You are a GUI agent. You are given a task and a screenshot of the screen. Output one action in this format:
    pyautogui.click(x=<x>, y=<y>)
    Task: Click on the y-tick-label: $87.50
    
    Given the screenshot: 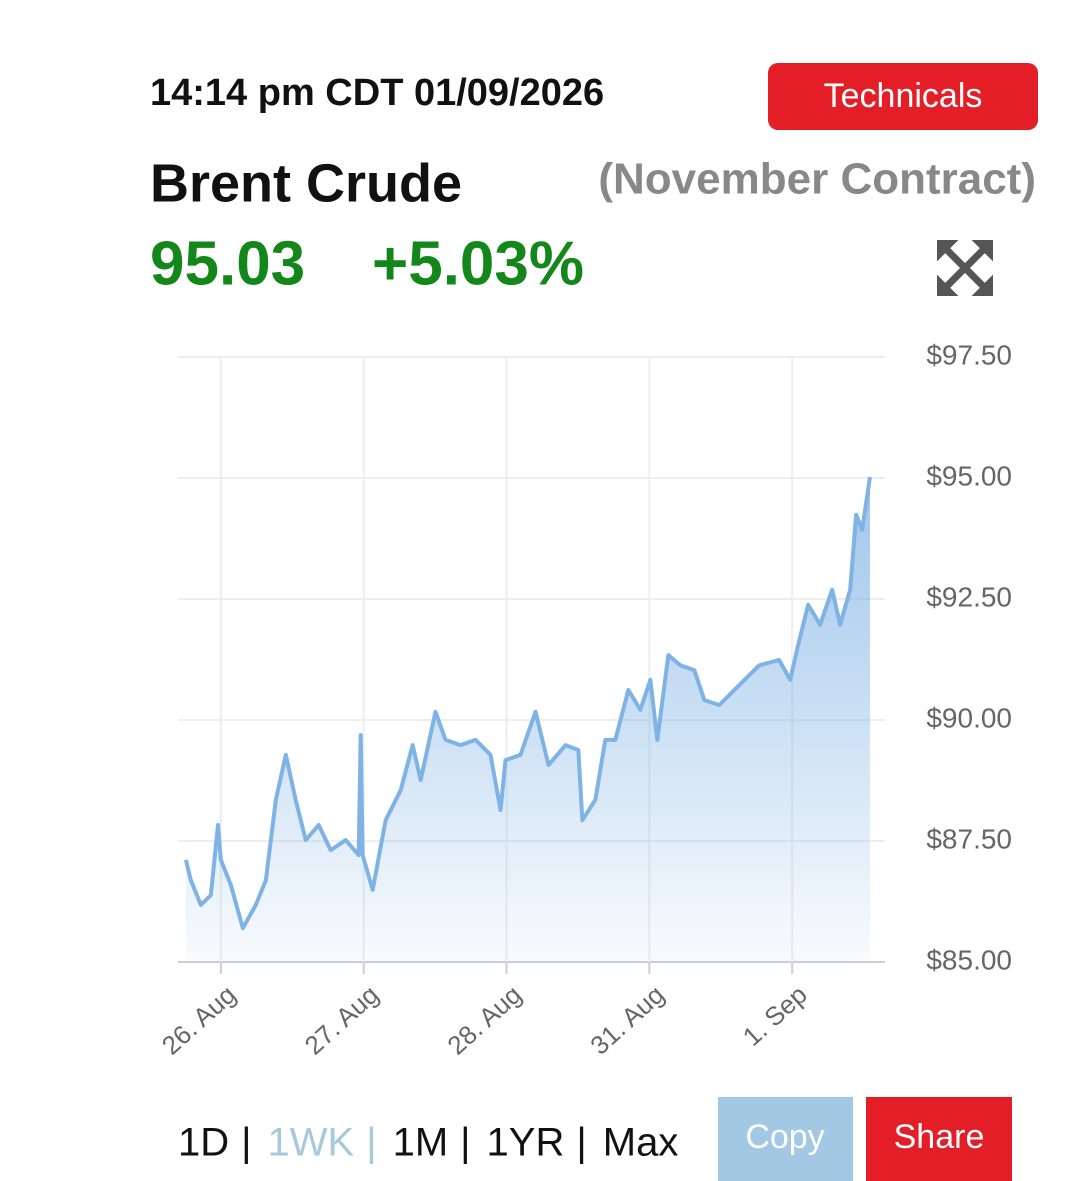 What is the action you would take?
    pyautogui.click(x=969, y=838)
    